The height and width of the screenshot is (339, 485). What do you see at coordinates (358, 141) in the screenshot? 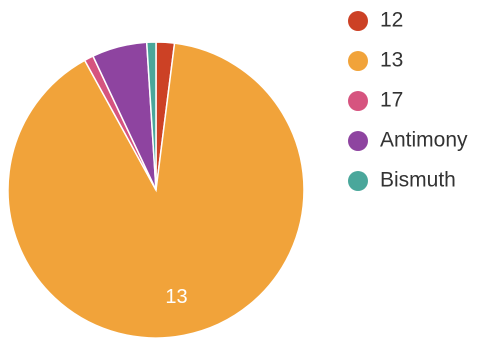
I see `legend-swatch-antimony` at bounding box center [358, 141].